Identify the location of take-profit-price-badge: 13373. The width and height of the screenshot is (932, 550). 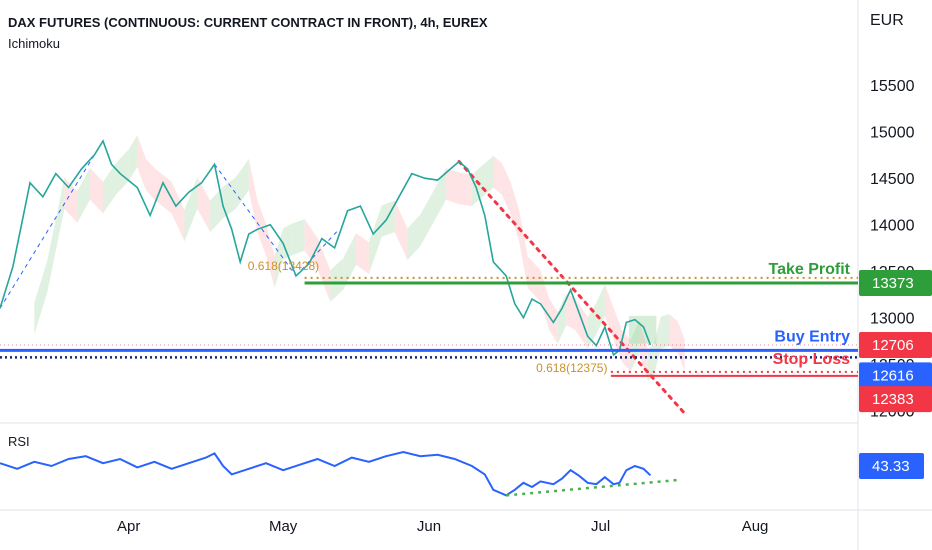
(895, 283).